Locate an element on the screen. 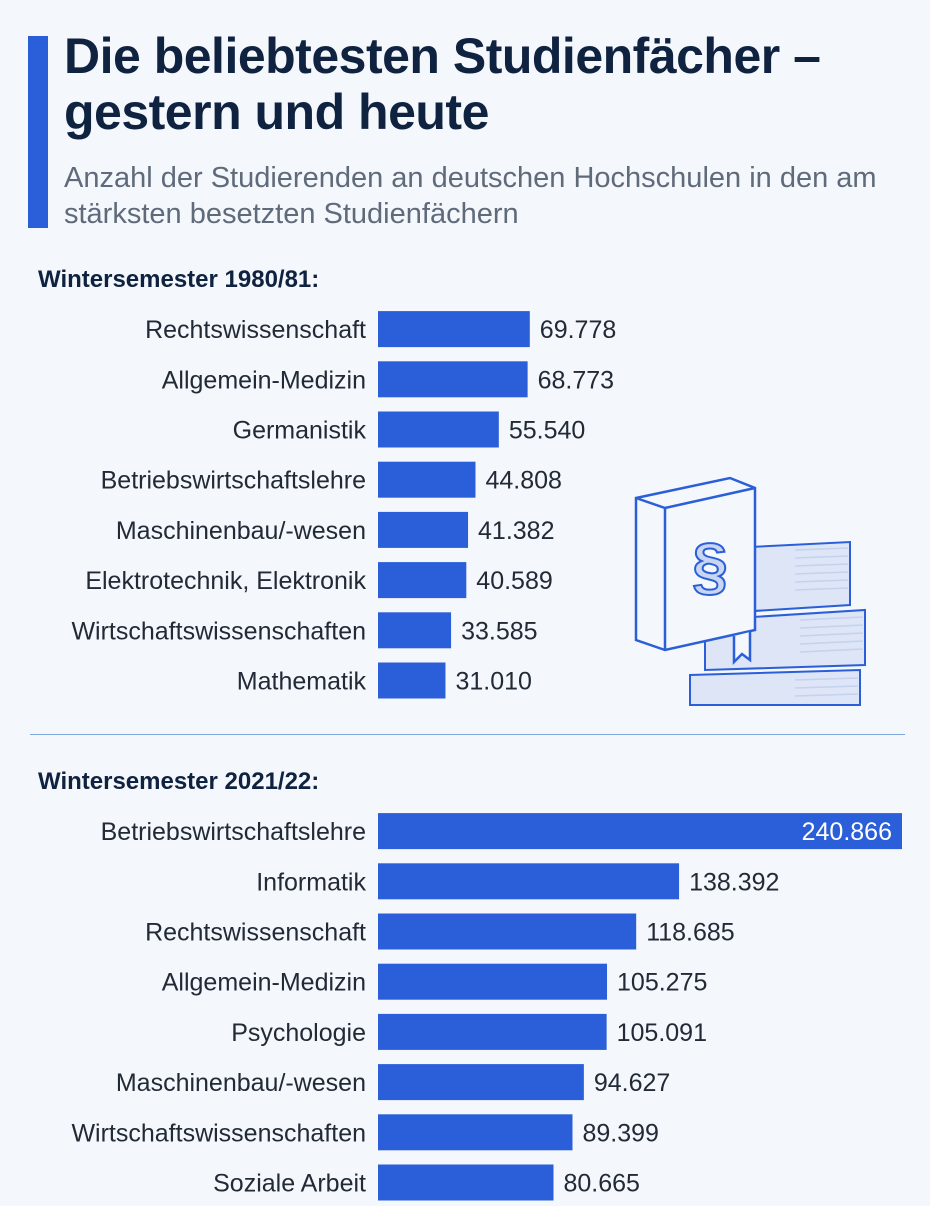  category-label: Soziale Arbeit is located at coordinates (289, 1184).